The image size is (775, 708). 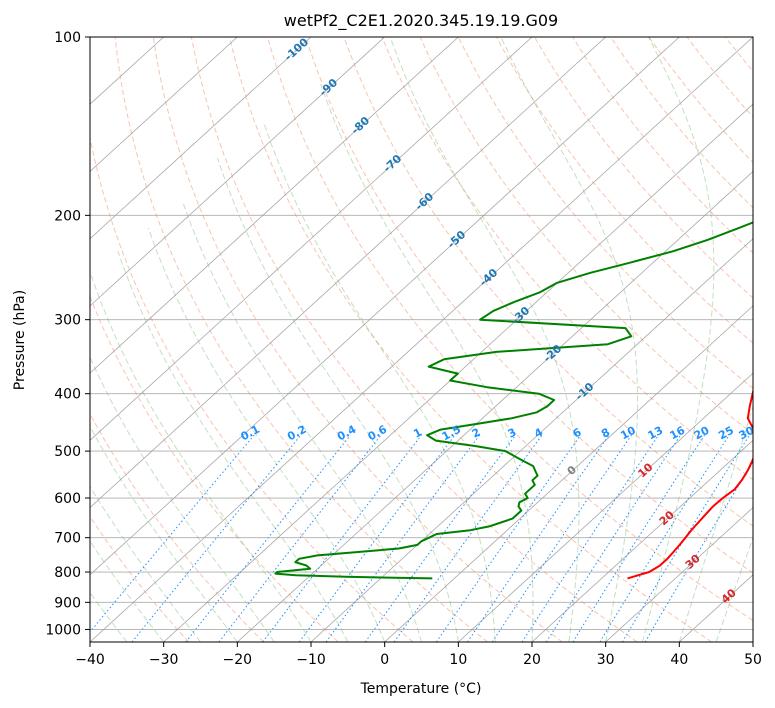 What do you see at coordinates (67, 603) in the screenshot?
I see `y-tick-label: 900` at bounding box center [67, 603].